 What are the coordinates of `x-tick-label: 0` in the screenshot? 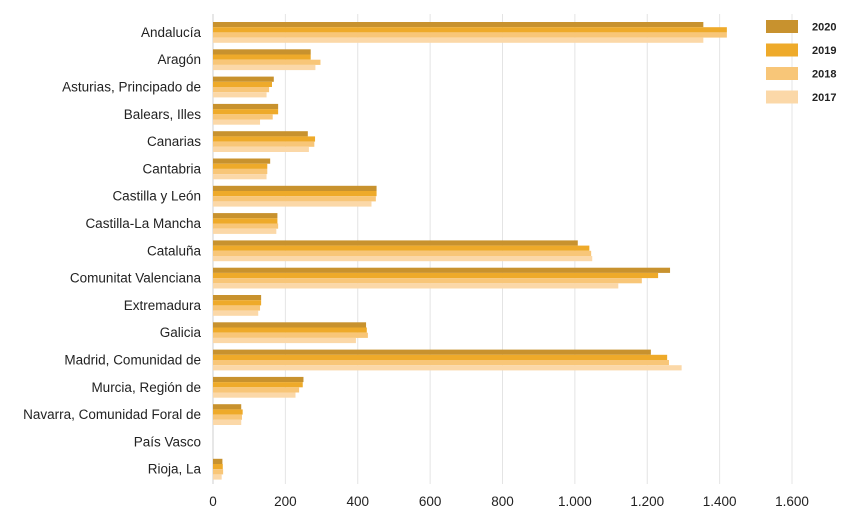 It's located at (213, 501).